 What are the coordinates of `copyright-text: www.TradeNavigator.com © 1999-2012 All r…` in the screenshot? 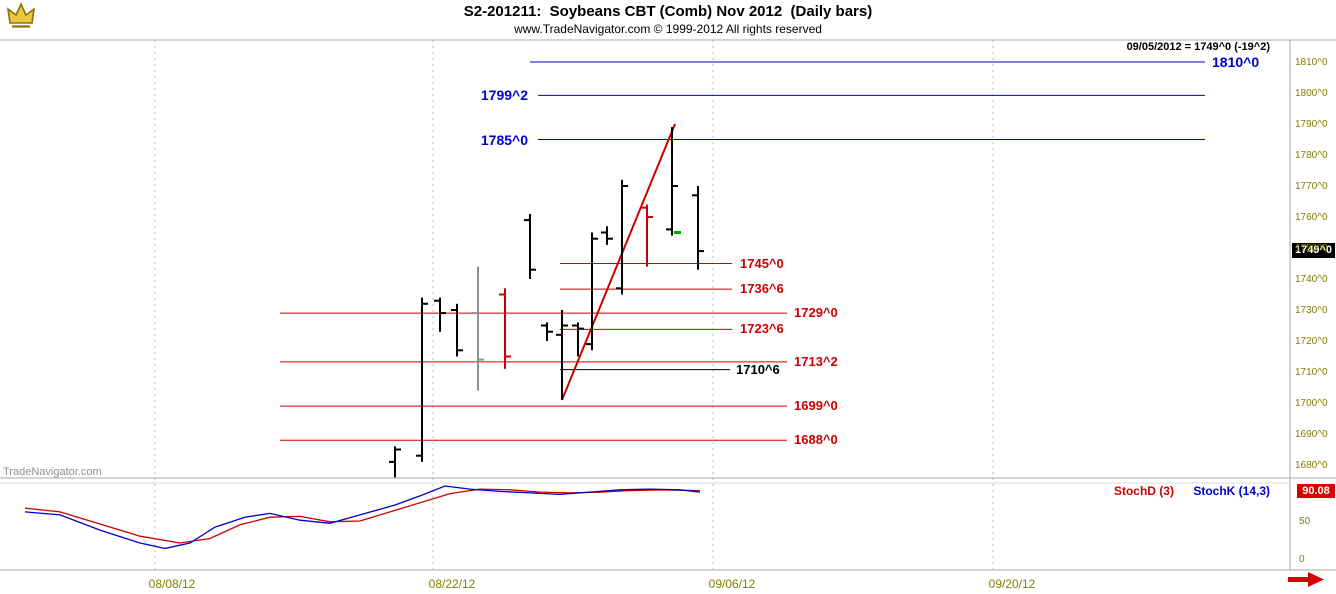 It's located at (668, 29).